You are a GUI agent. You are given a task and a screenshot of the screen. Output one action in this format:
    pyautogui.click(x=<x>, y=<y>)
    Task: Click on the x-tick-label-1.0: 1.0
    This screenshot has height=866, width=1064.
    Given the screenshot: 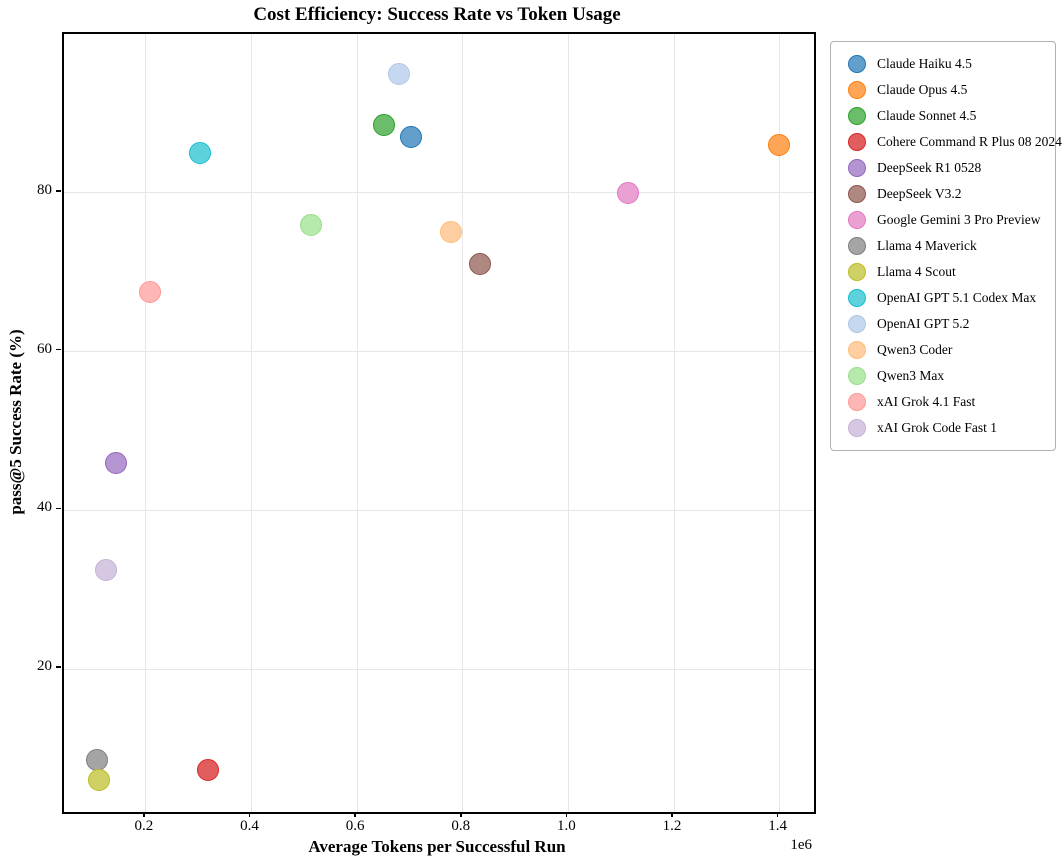 What is the action you would take?
    pyautogui.click(x=566, y=826)
    